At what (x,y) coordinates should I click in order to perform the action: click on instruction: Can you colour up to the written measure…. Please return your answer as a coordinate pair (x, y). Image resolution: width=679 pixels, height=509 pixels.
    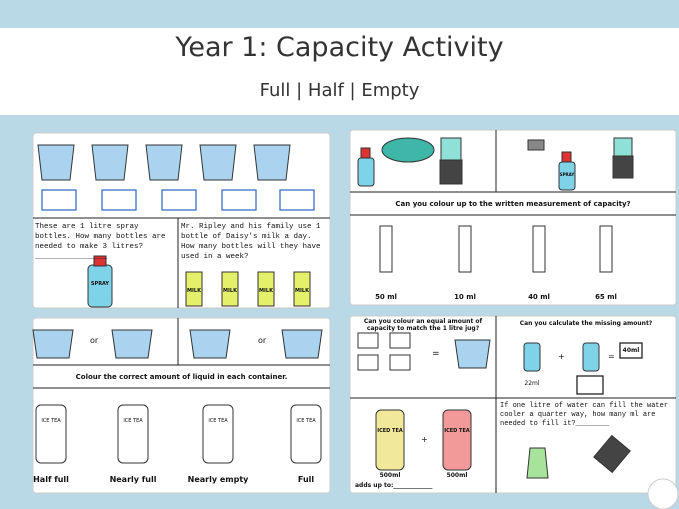
    Looking at the image, I should click on (513, 204).